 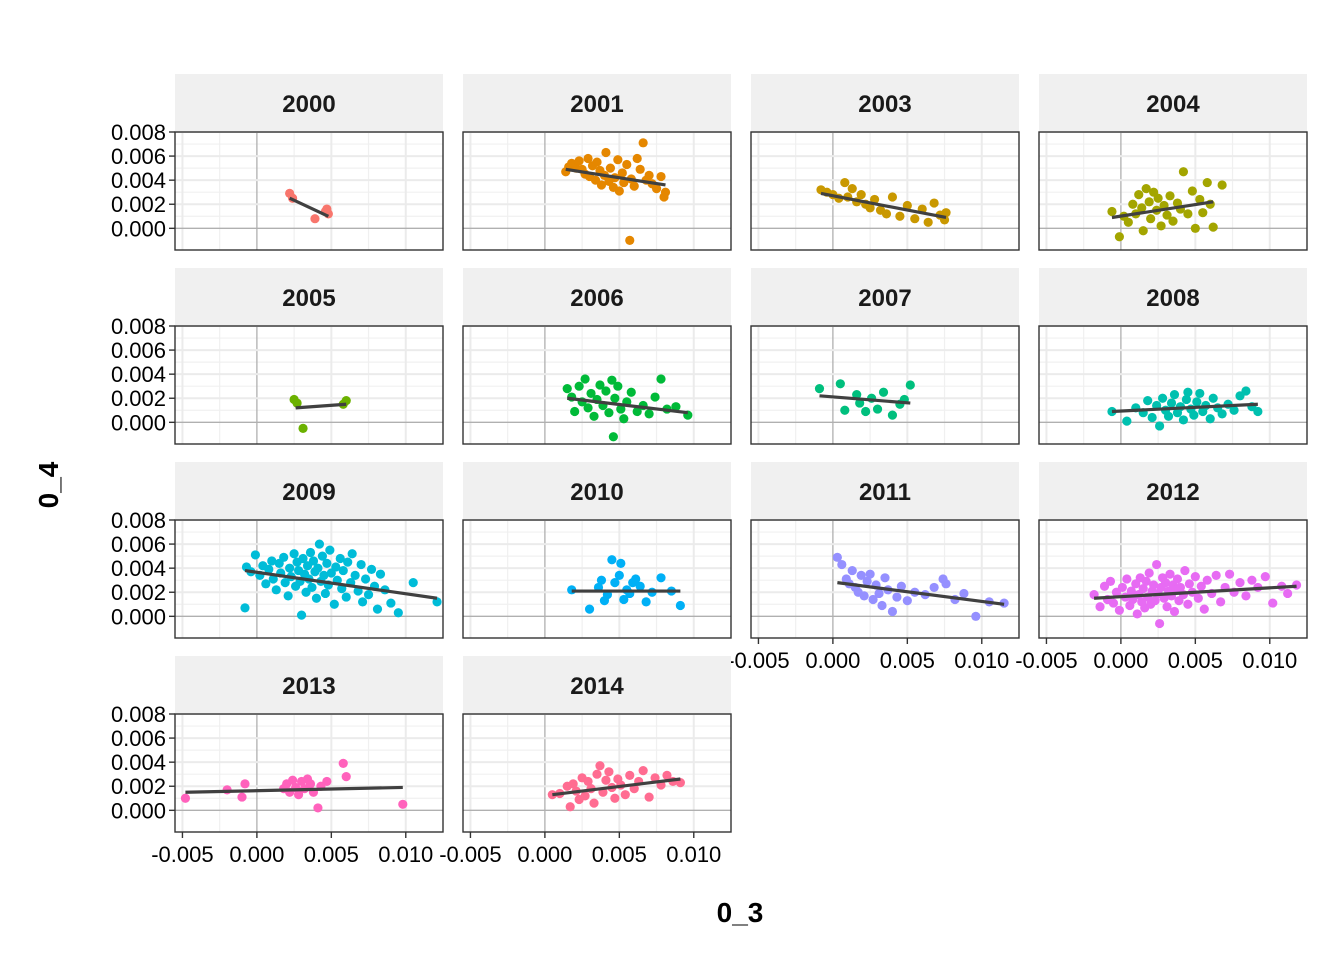 What do you see at coordinates (832, 660) in the screenshot?
I see `x-tick-label: 0.000` at bounding box center [832, 660].